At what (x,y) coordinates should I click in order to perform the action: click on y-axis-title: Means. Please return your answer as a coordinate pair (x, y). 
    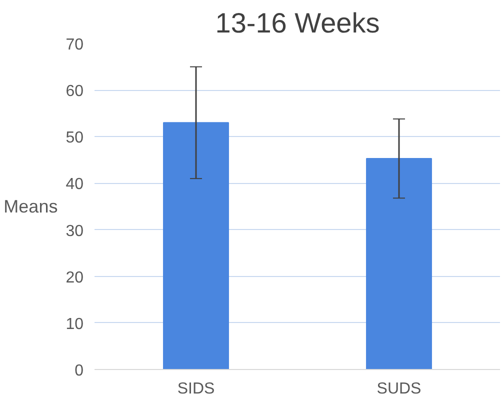
    Looking at the image, I should click on (31, 206).